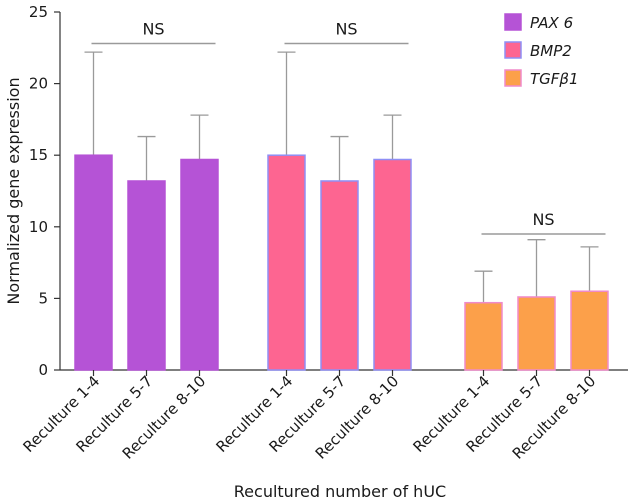 Image resolution: width=630 pixels, height=502 pixels. Describe the element at coordinates (551, 23) in the screenshot. I see `legend-label: PAX 6` at that location.